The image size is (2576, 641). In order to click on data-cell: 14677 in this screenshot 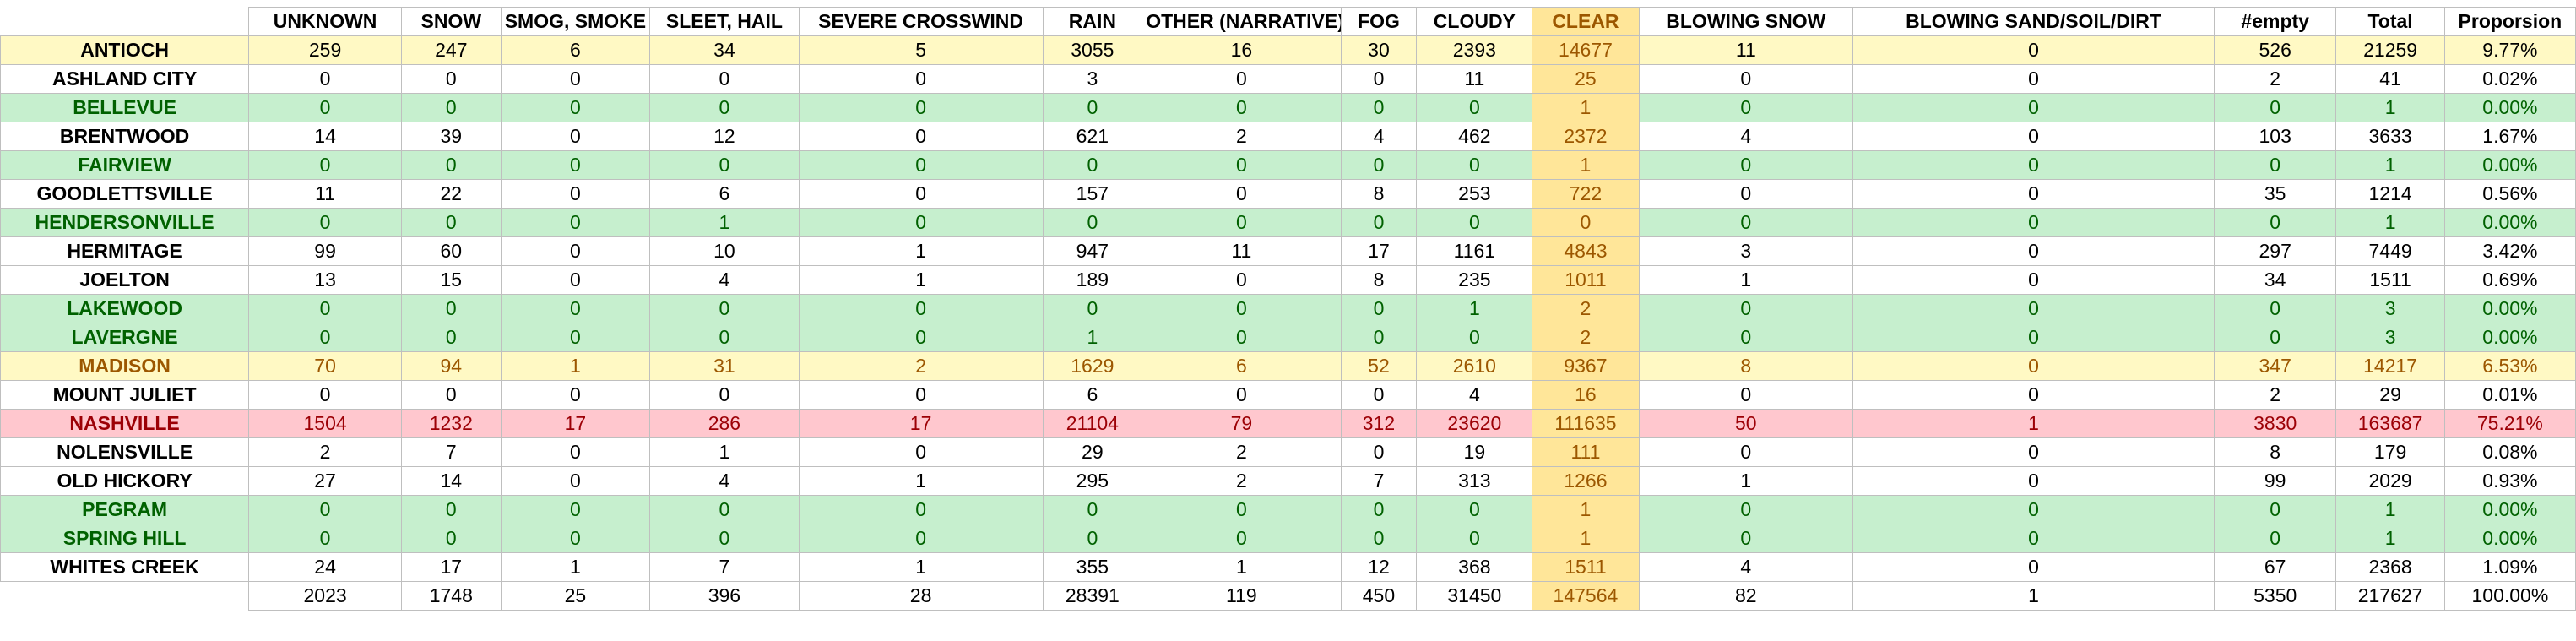, I will do `click(1586, 50)`.